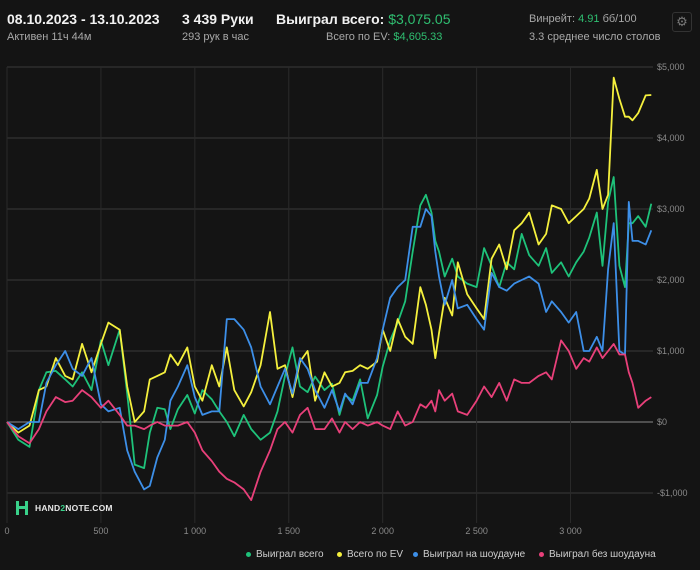 The width and height of the screenshot is (700, 570). I want to click on legend-item: Выиграл на шоудауне, so click(469, 554).